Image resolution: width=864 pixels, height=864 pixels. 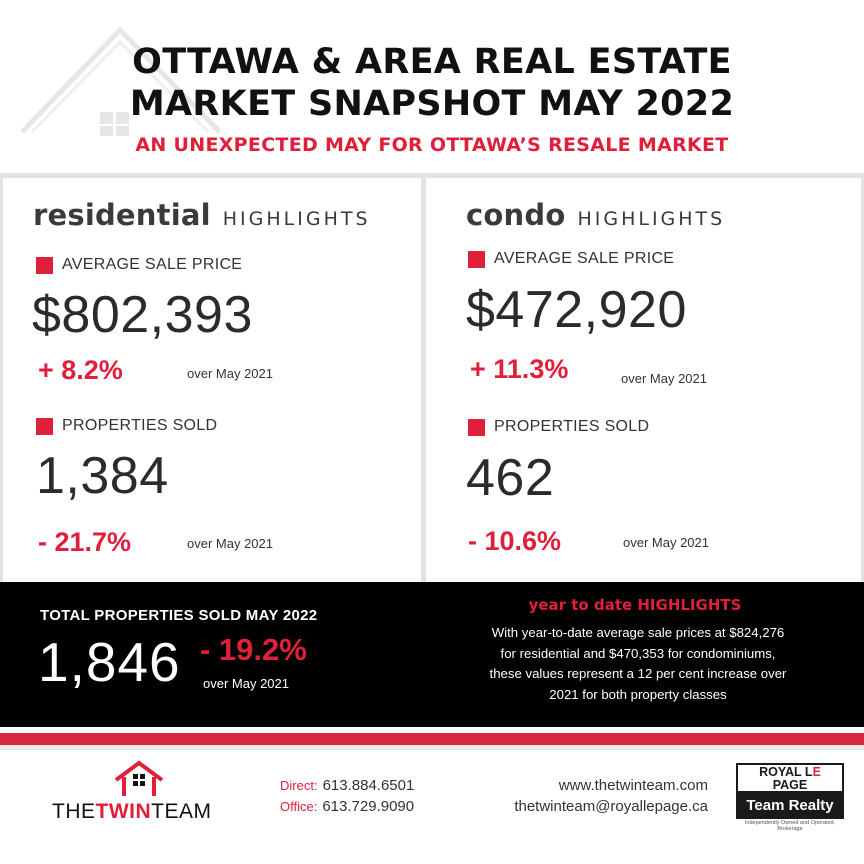 I want to click on residential-avg-change: + 8.2%, so click(x=80, y=370).